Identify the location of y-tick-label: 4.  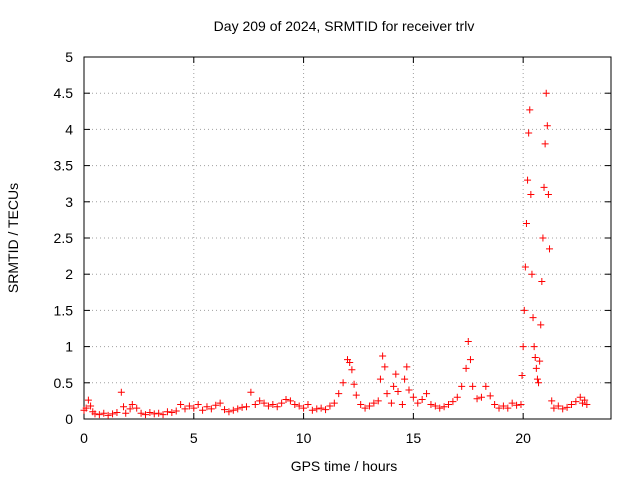
(69, 129).